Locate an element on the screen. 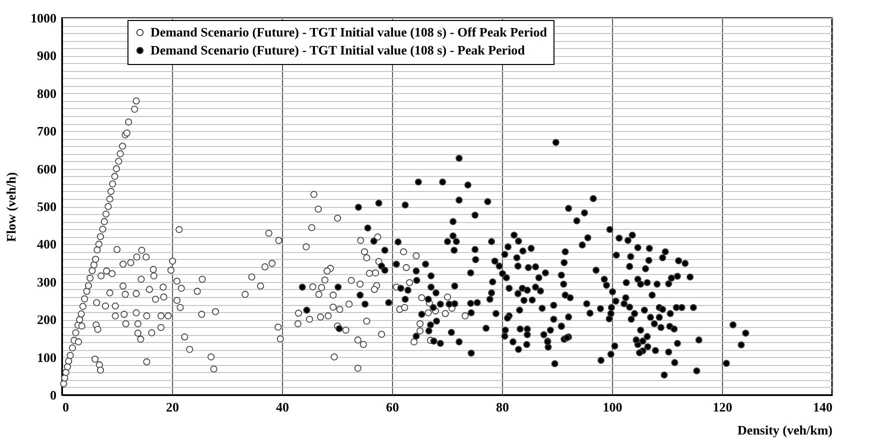  x-tick-label: 40 is located at coordinates (282, 407).